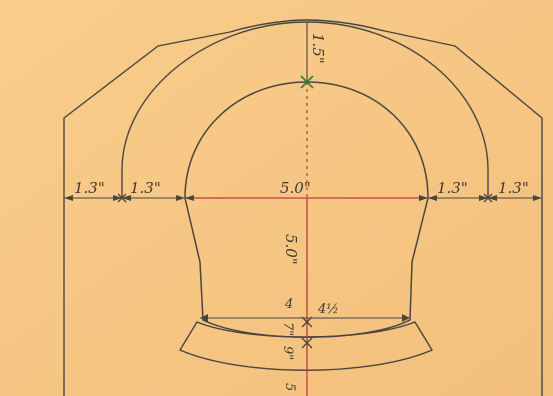 Image resolution: width=553 pixels, height=396 pixels. I want to click on dim-left-outer: 1.3", so click(89, 188).